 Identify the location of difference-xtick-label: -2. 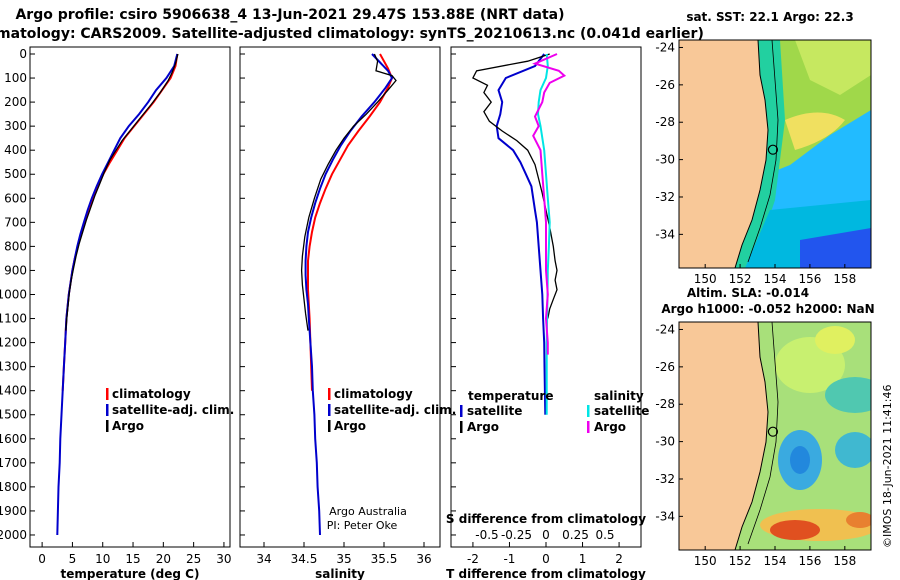
(473, 559).